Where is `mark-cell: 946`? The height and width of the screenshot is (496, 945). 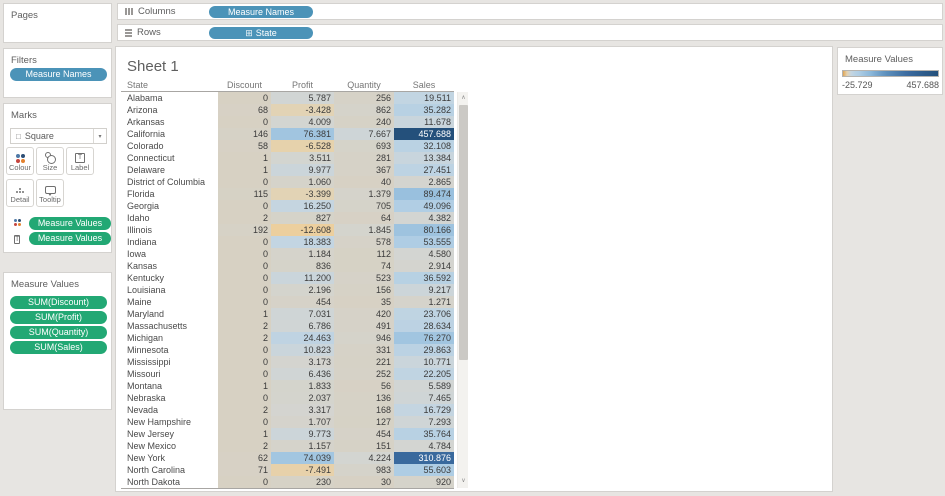
mark-cell: 946 is located at coordinates (364, 338).